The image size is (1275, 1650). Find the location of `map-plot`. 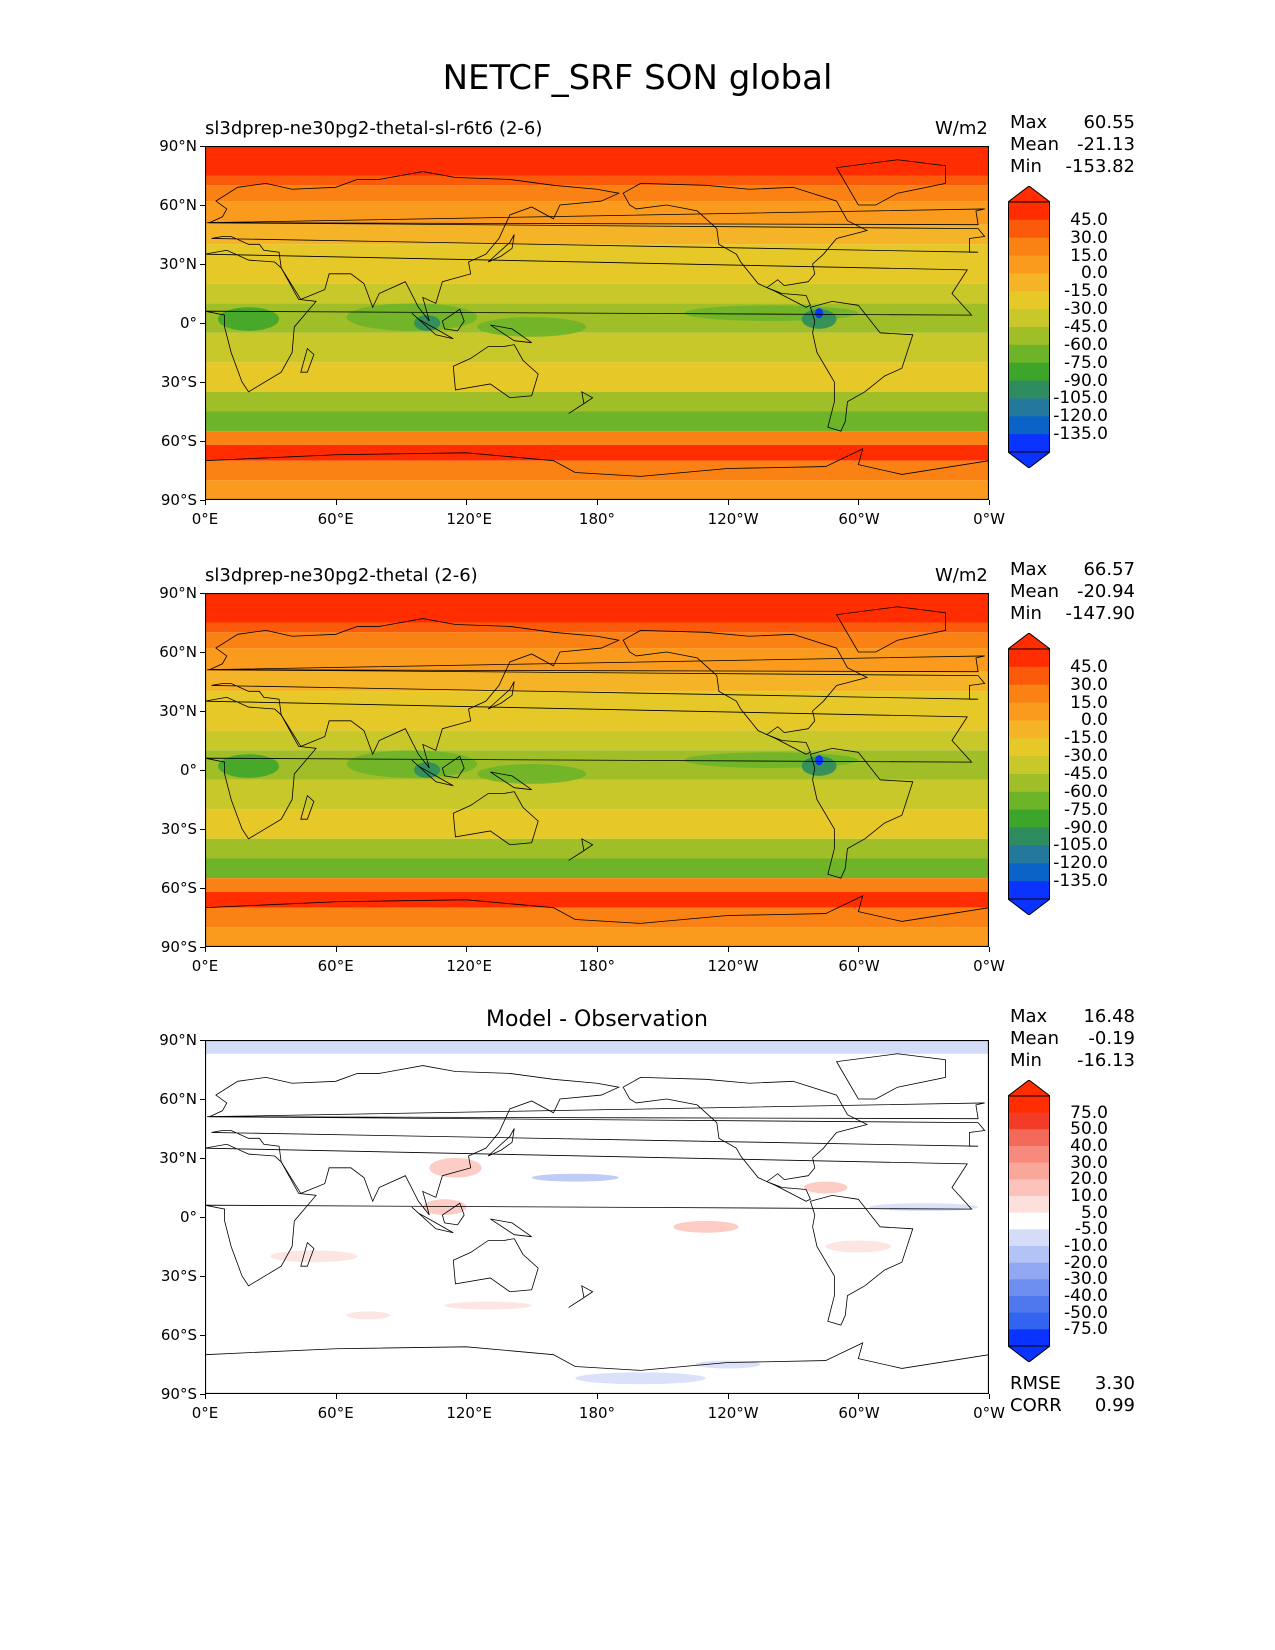

map-plot is located at coordinates (597, 1217).